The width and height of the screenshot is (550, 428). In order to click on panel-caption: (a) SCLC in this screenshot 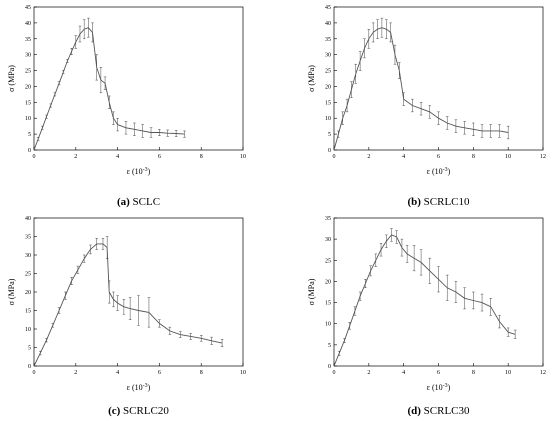, I will do `click(138, 202)`.